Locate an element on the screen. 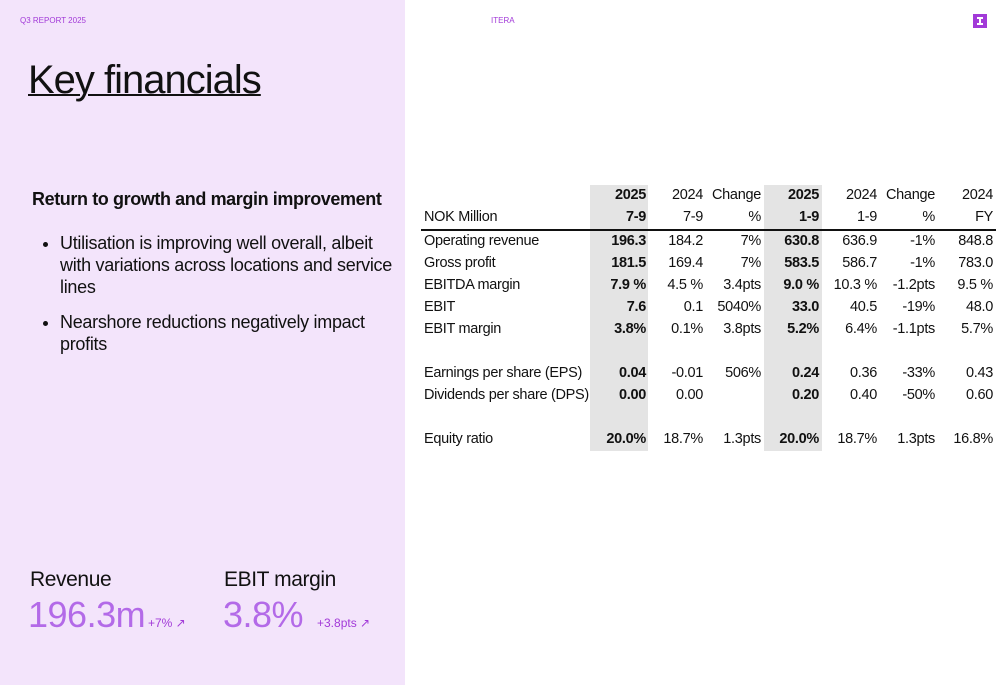 The image size is (1000, 685). table-cell: 48.0 is located at coordinates (979, 307).